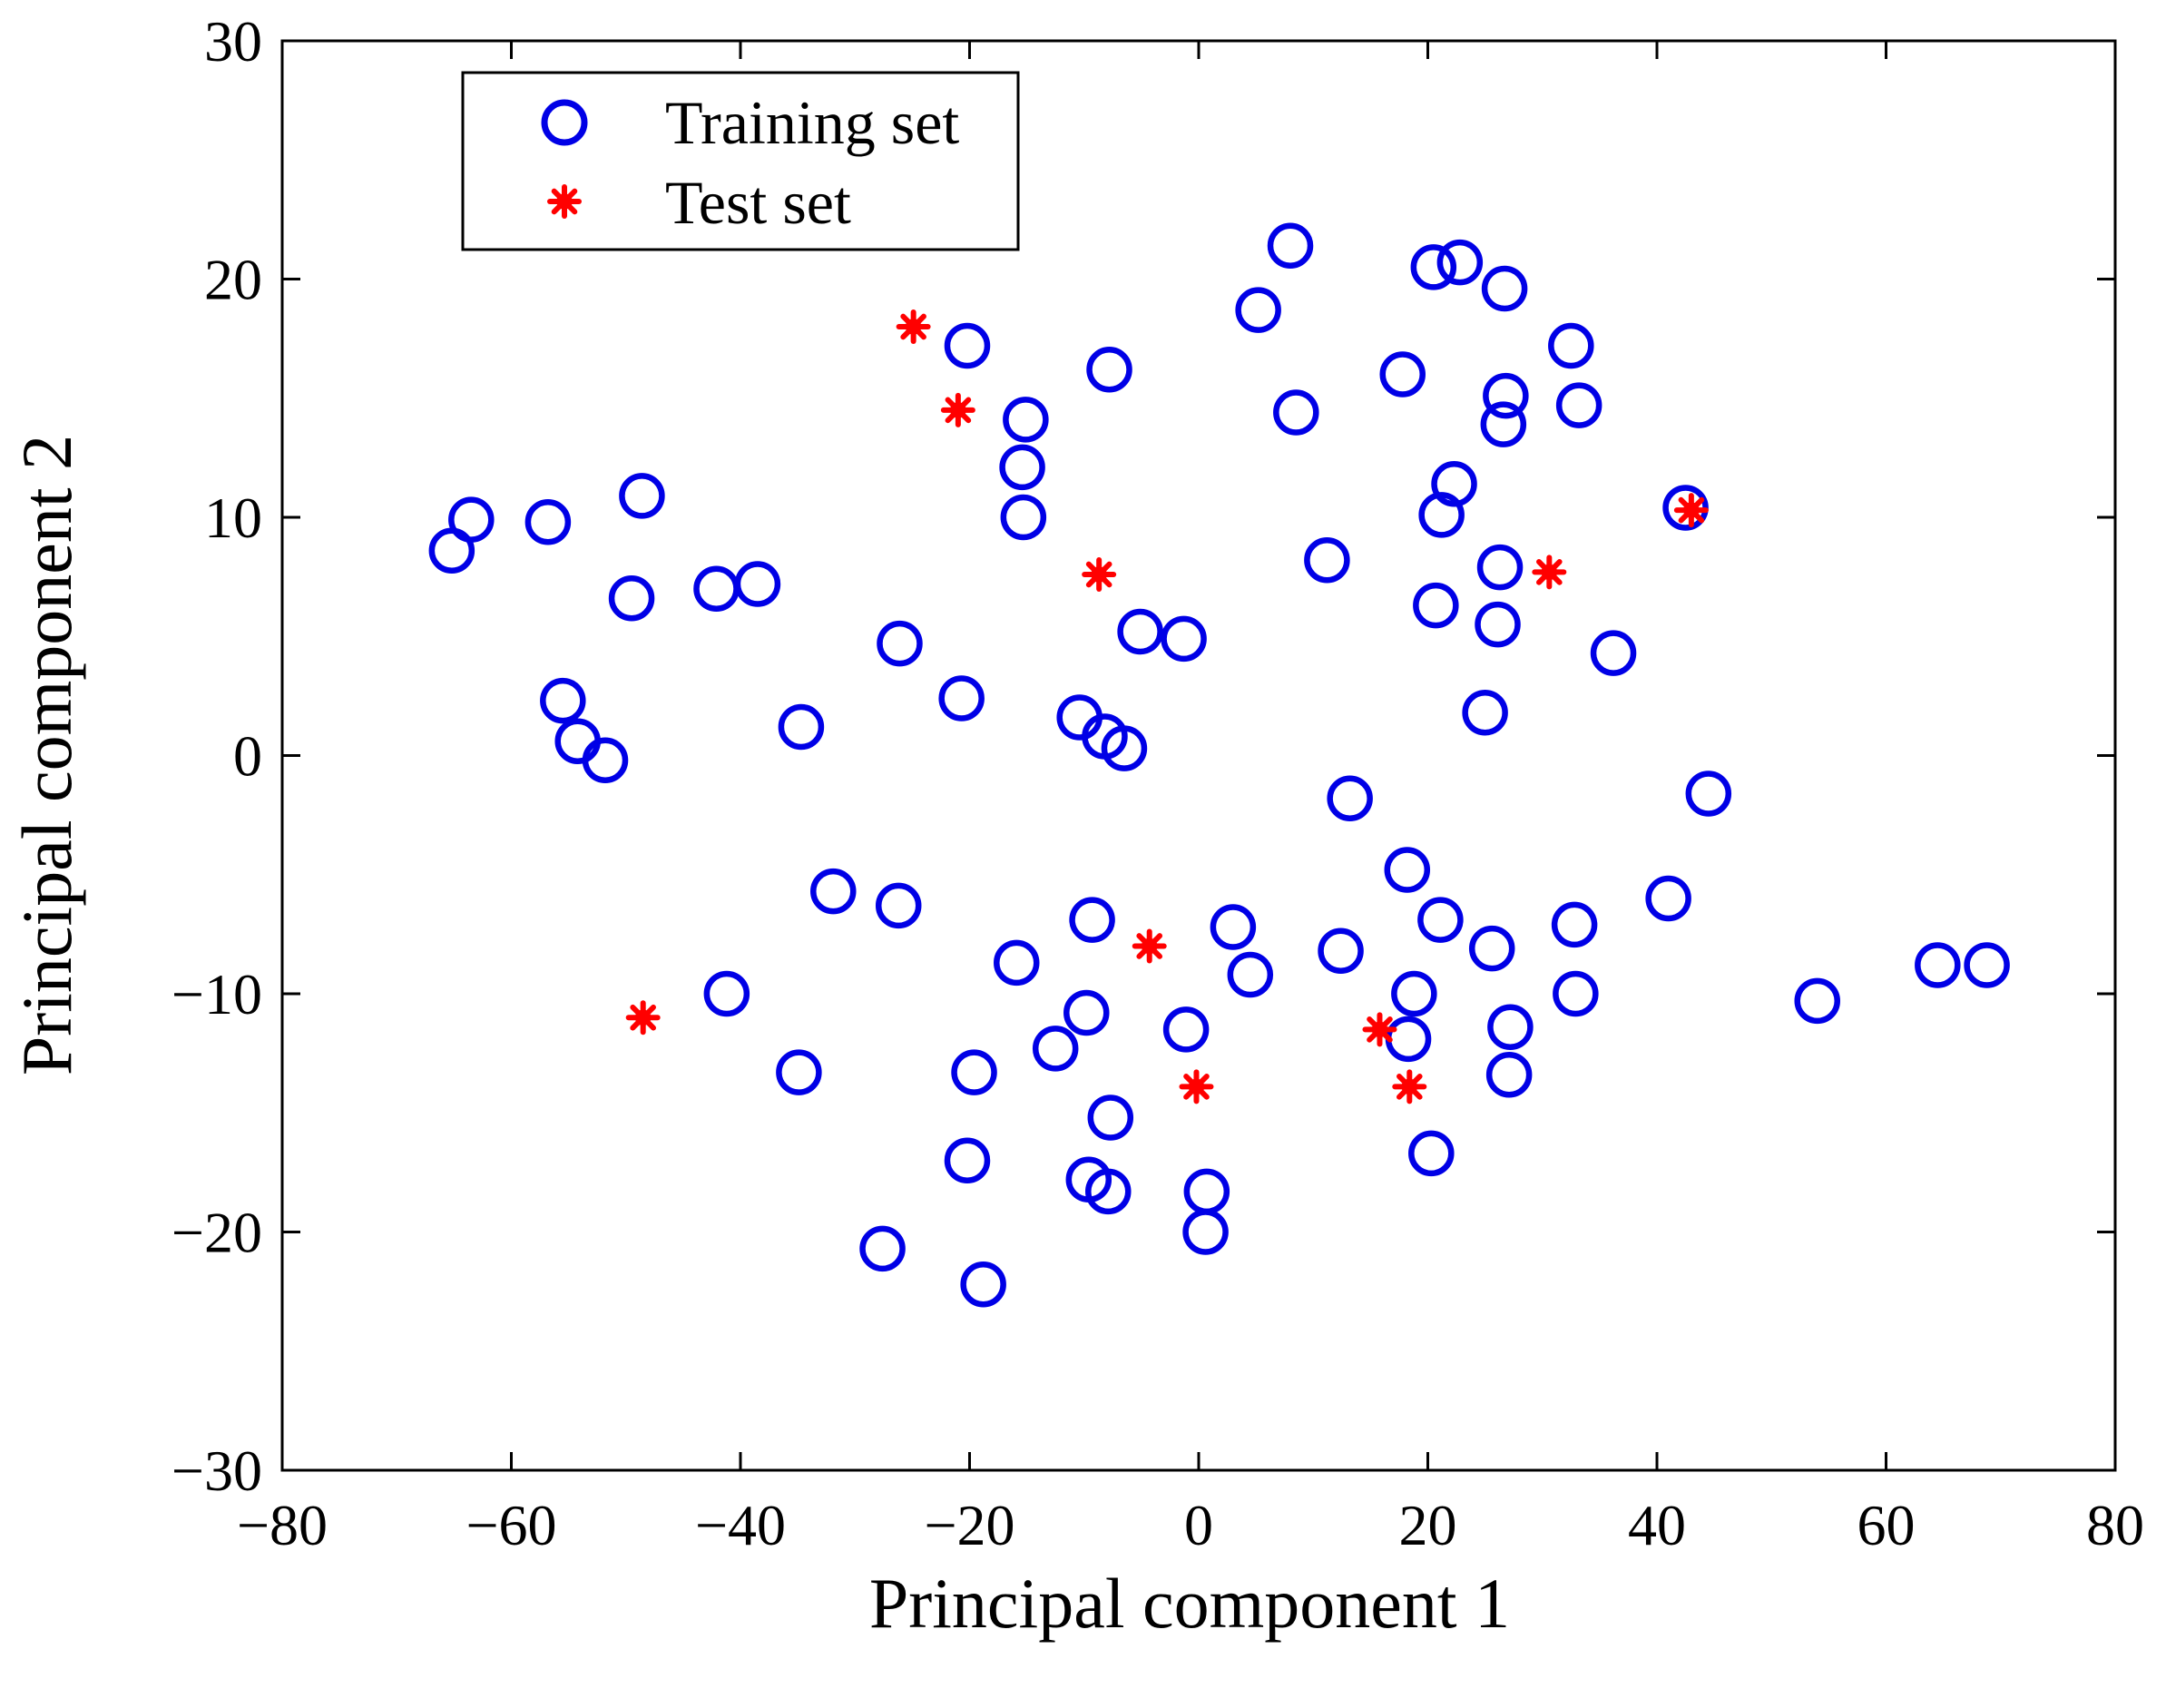 This screenshot has width=2166, height=1708. What do you see at coordinates (282, 1525) in the screenshot?
I see `x-tick-label: −80` at bounding box center [282, 1525].